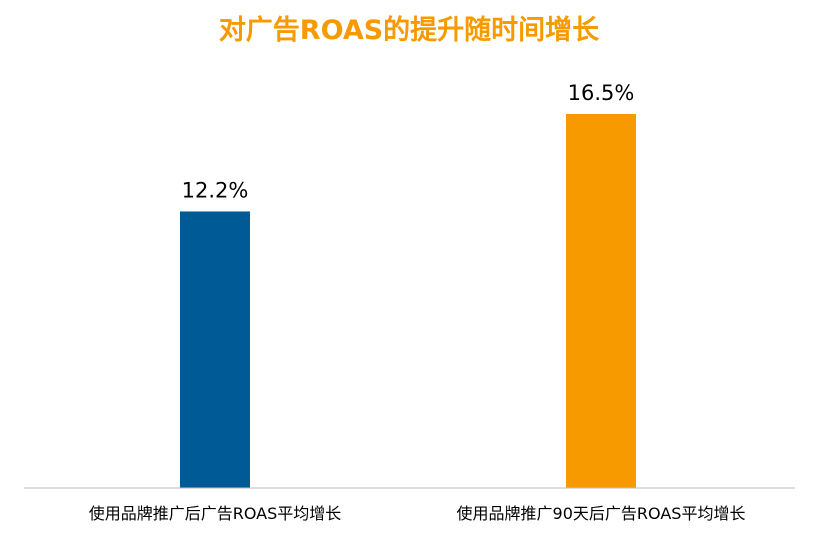 The image size is (818, 541). What do you see at coordinates (601, 93) in the screenshot?
I see `data-label-2: 16.5%` at bounding box center [601, 93].